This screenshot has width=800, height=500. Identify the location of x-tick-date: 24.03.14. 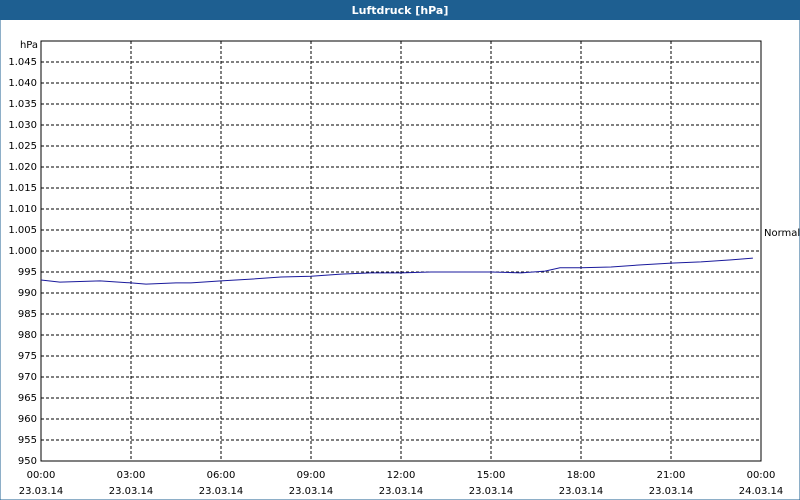
(761, 491).